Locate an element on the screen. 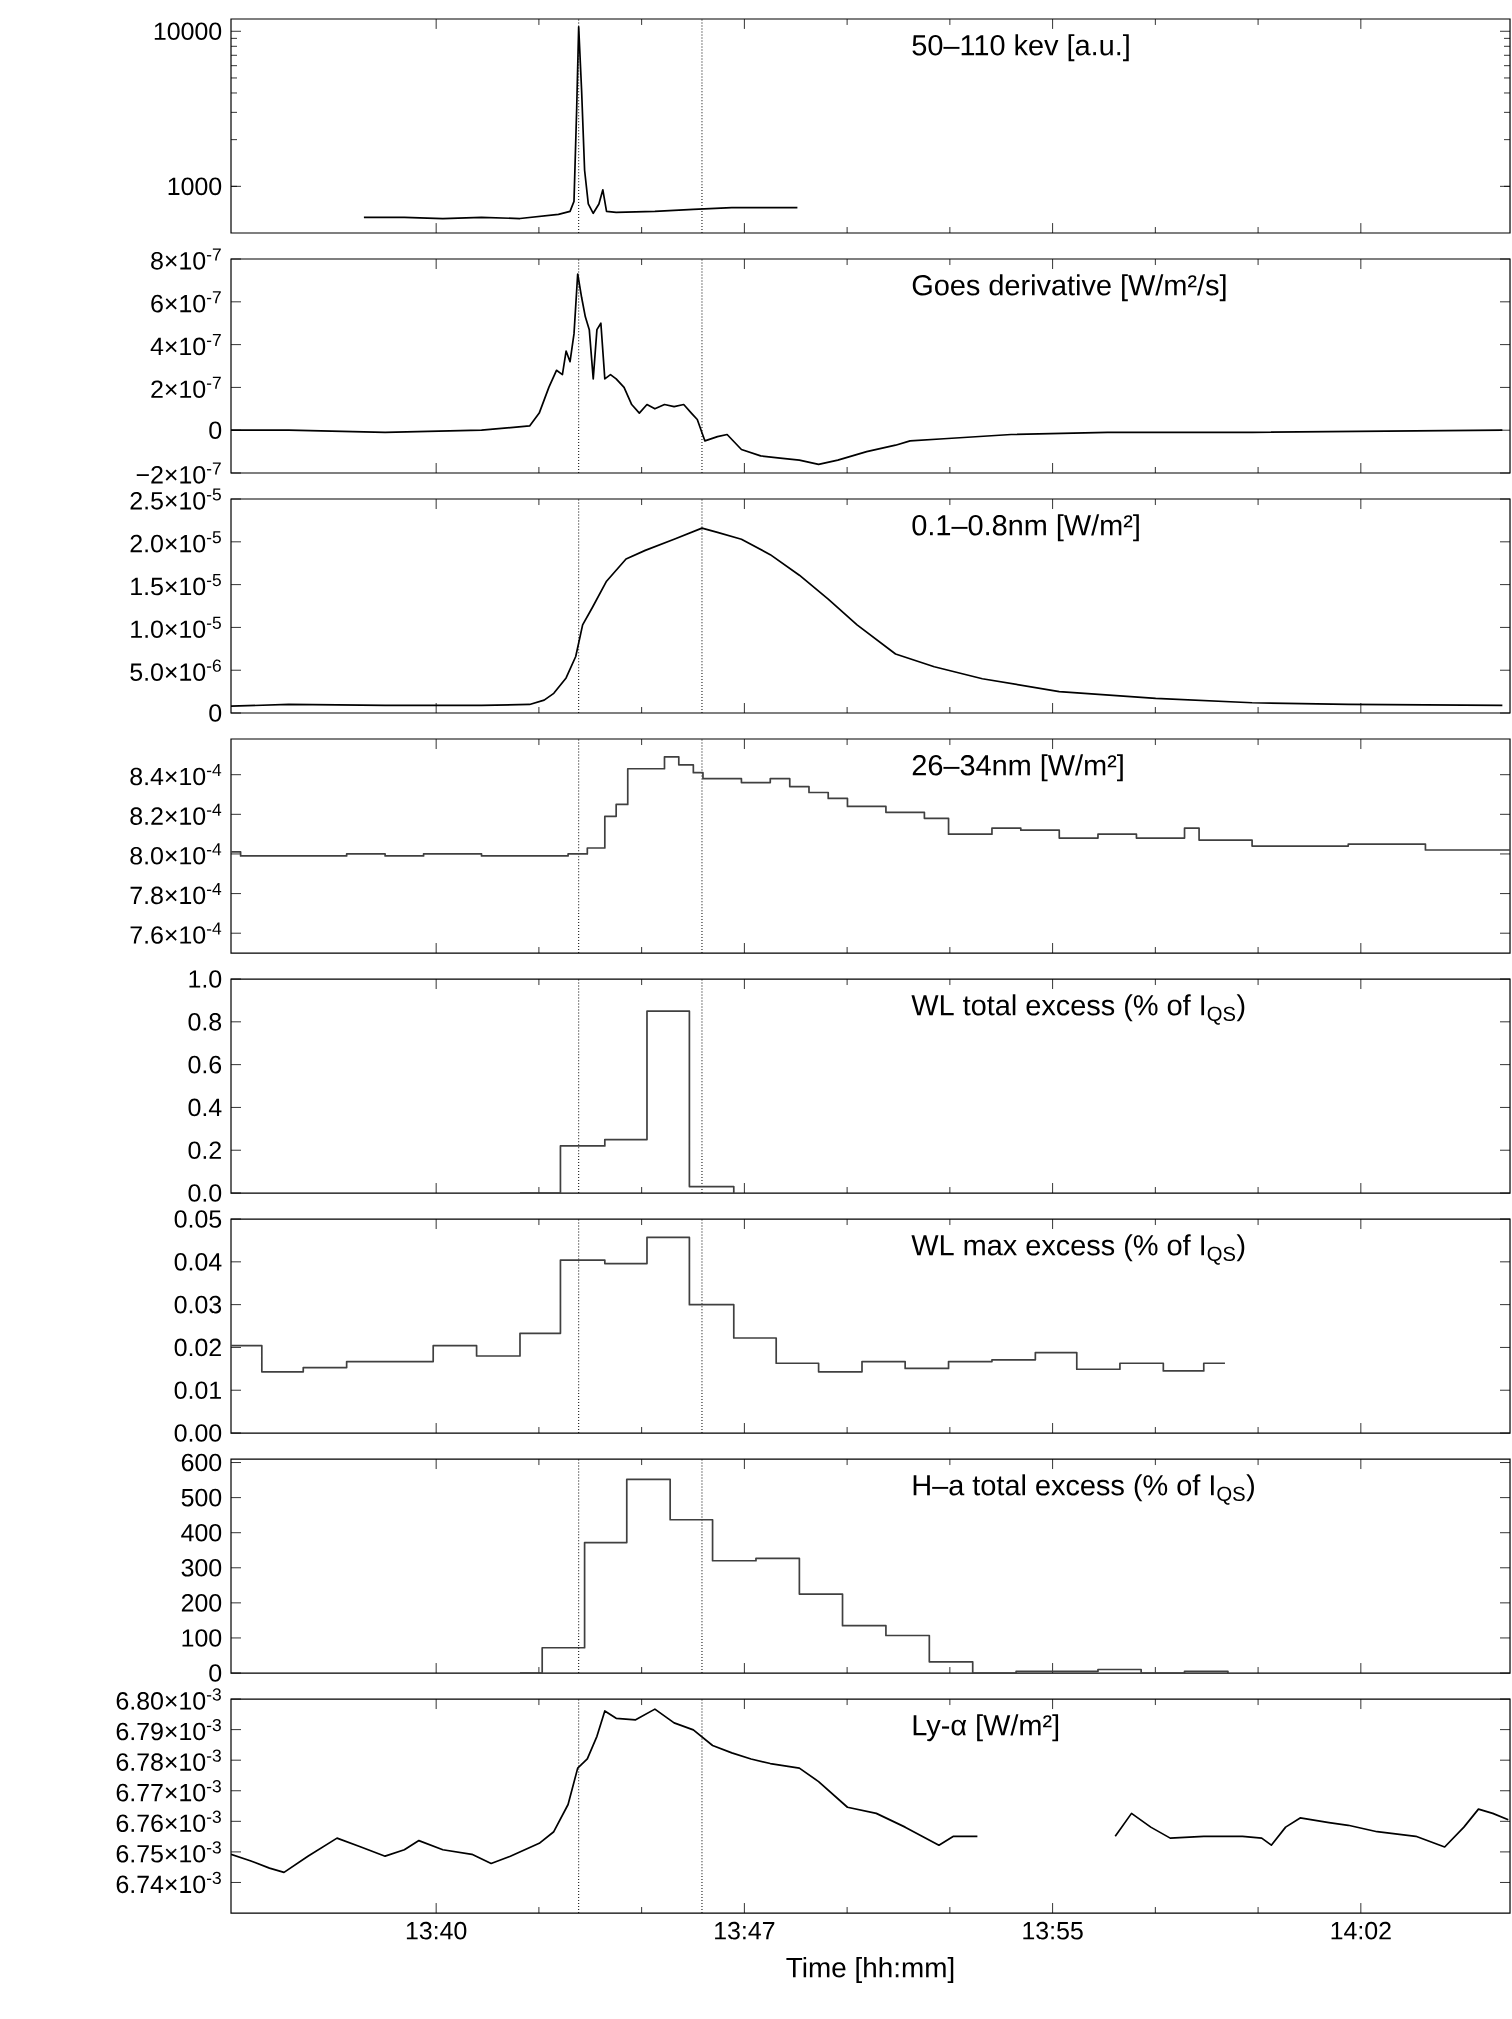  y-tick-label: 6.74×10$^{-3}$ is located at coordinates (168, 1882).